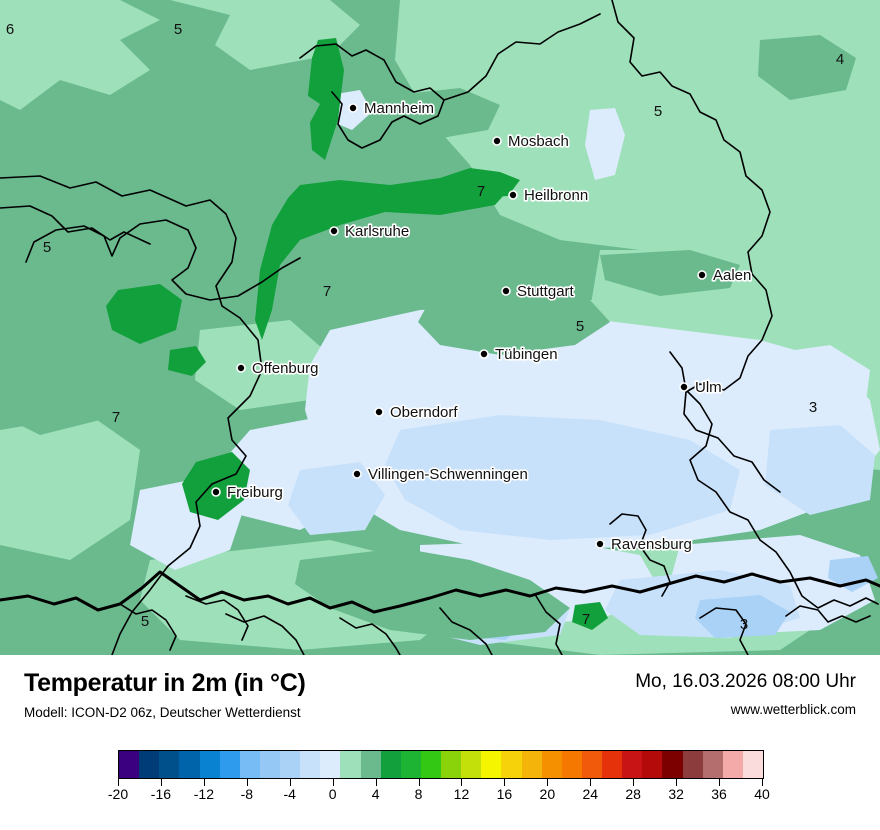 The image size is (880, 830). What do you see at coordinates (676, 794) in the screenshot?
I see `colorbar-tick-label: 32` at bounding box center [676, 794].